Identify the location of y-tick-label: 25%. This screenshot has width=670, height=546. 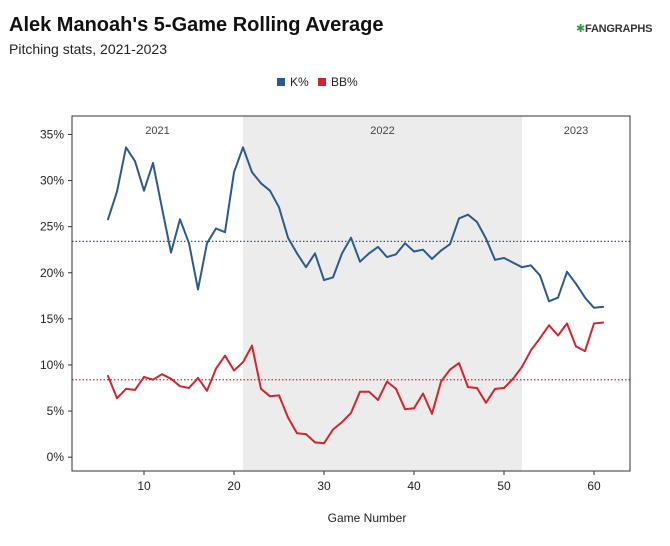
(52, 227).